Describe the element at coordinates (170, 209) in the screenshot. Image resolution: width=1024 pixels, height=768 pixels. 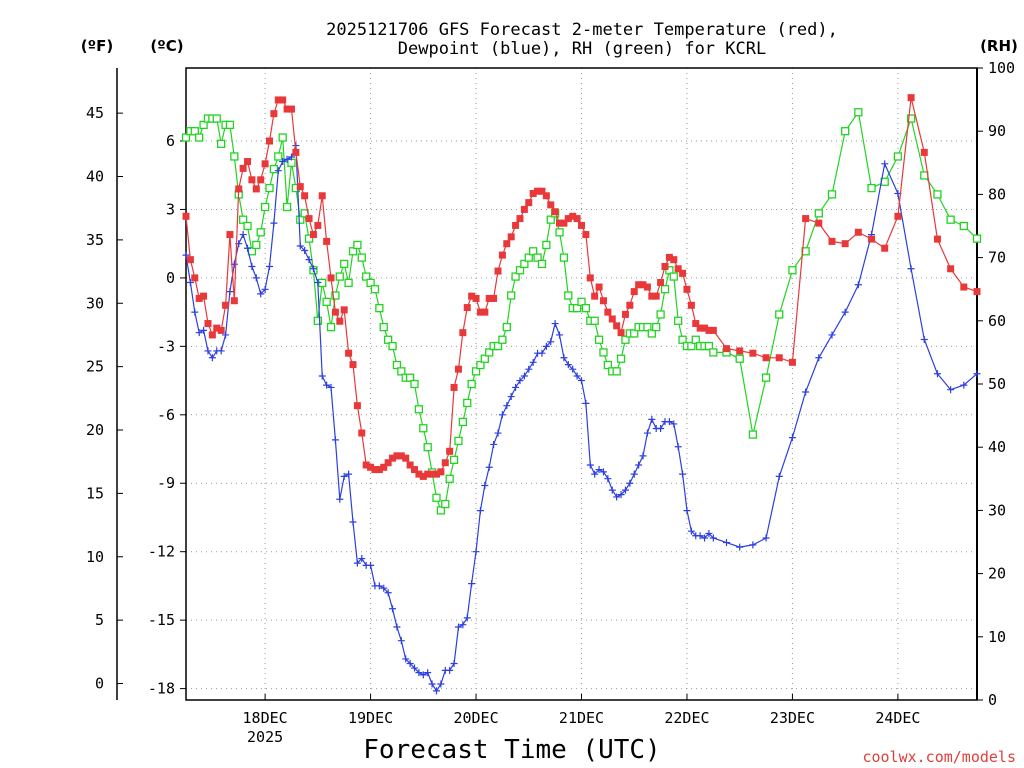
I see `celsius-tick-label: 3` at that location.